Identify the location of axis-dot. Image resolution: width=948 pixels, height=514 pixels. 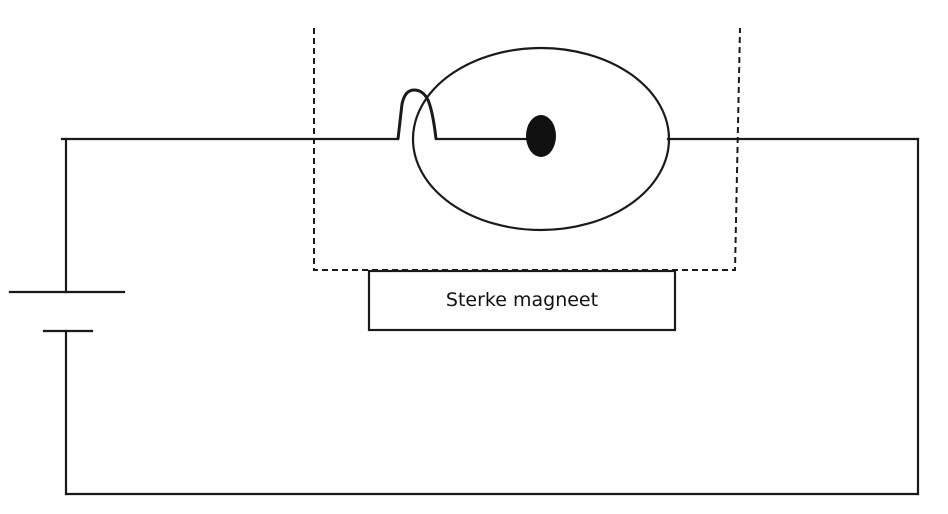
(541, 136).